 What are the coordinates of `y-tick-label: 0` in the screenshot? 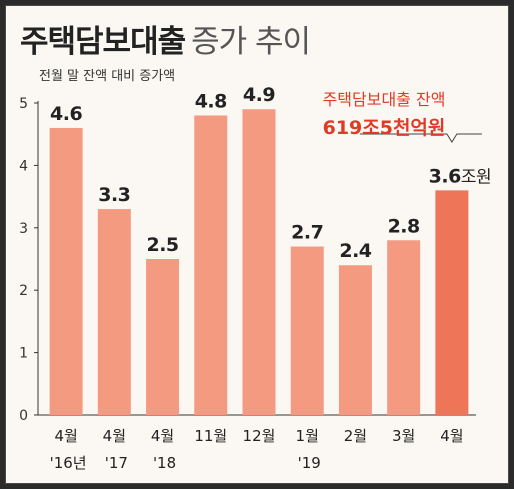 It's located at (23, 416).